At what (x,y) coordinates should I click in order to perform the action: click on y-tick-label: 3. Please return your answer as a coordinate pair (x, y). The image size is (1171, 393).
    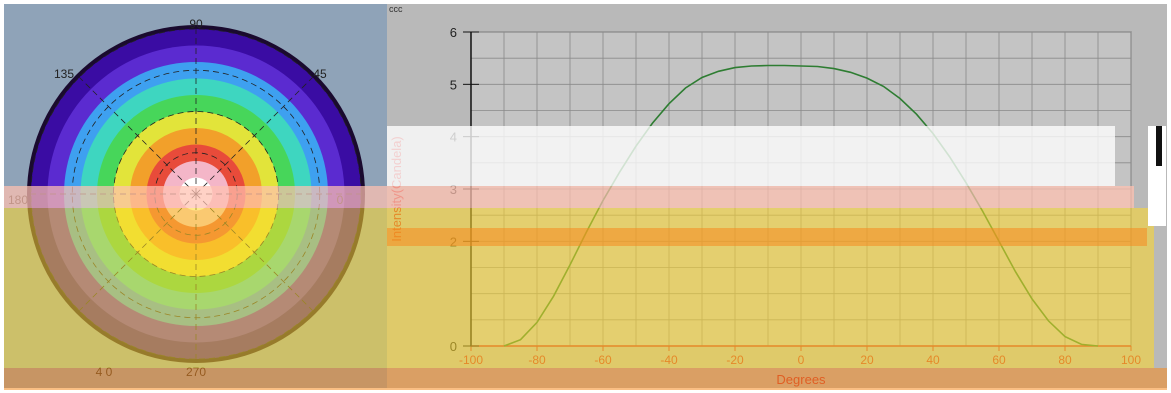
    Looking at the image, I should click on (453, 189).